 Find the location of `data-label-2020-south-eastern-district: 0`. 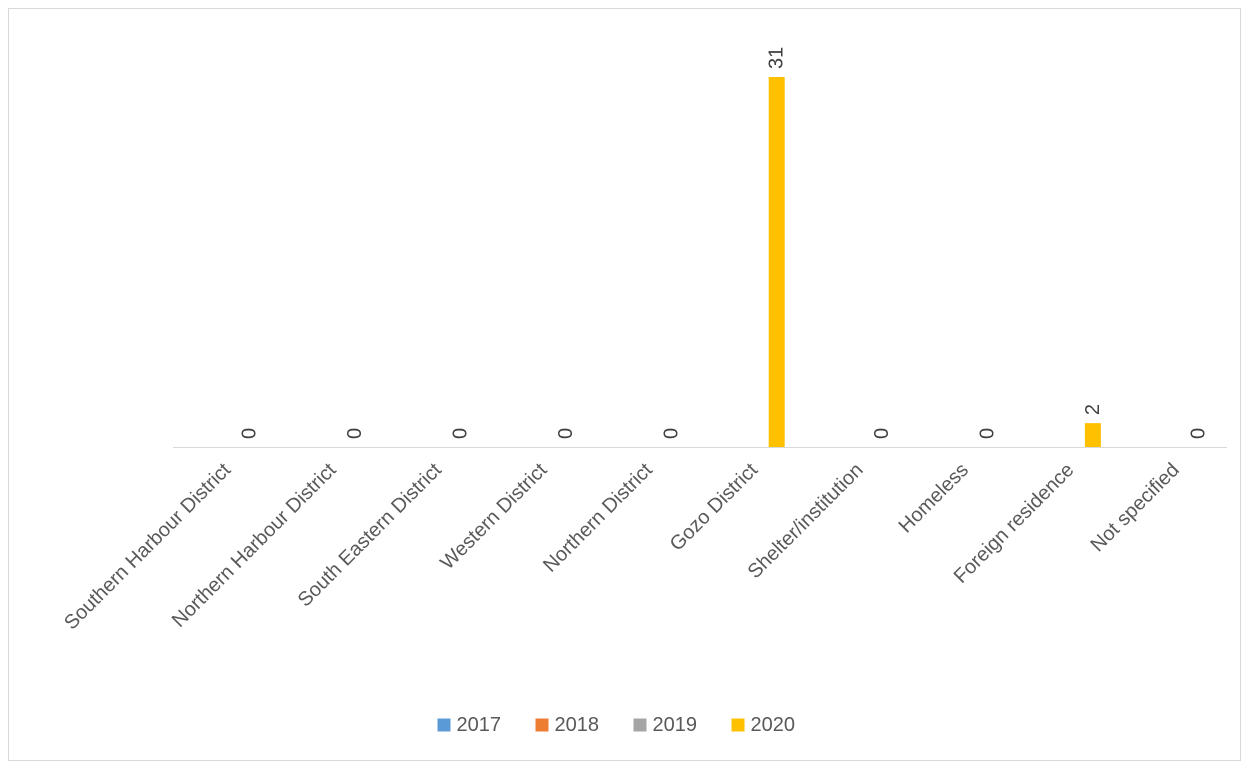

data-label-2020-south-eastern-district: 0 is located at coordinates (461, 433).